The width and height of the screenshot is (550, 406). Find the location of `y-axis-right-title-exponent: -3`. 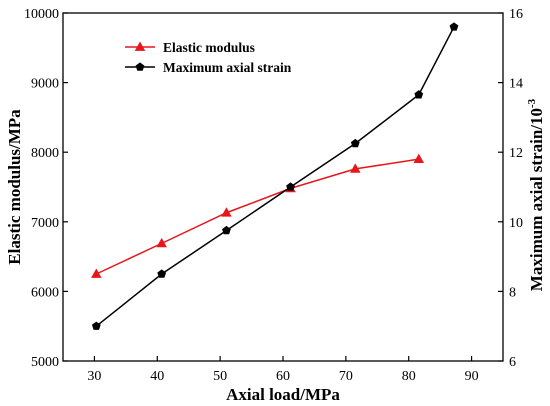

y-axis-right-title-exponent: -3 is located at coordinates (532, 103).